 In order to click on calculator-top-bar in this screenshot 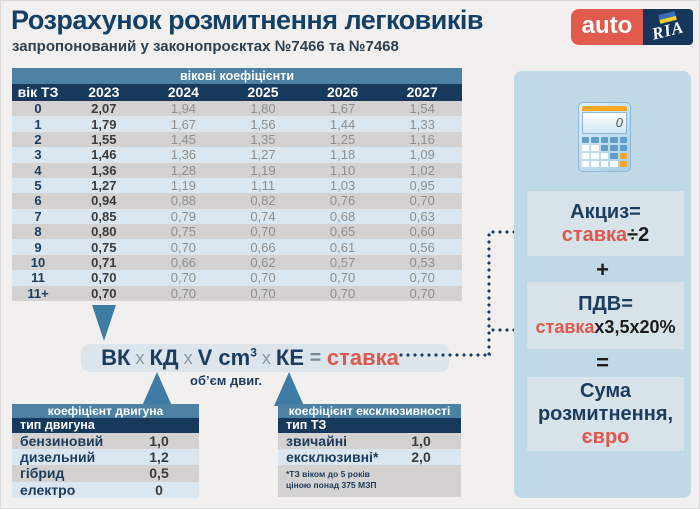, I will do `click(604, 108)`.